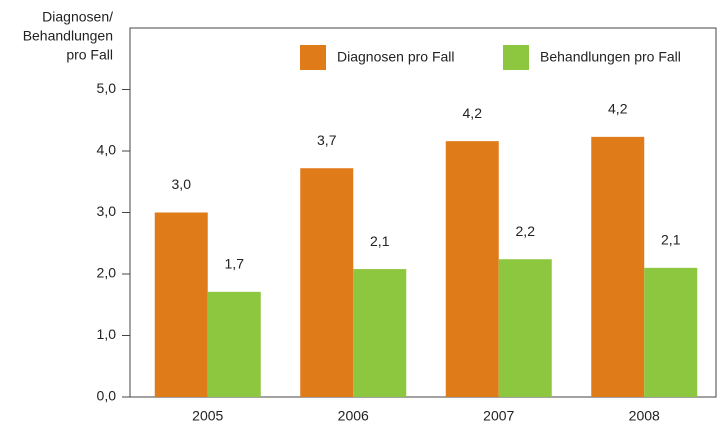  Describe the element at coordinates (89, 55) in the screenshot. I see `y-axis-label: pro Fall` at that location.